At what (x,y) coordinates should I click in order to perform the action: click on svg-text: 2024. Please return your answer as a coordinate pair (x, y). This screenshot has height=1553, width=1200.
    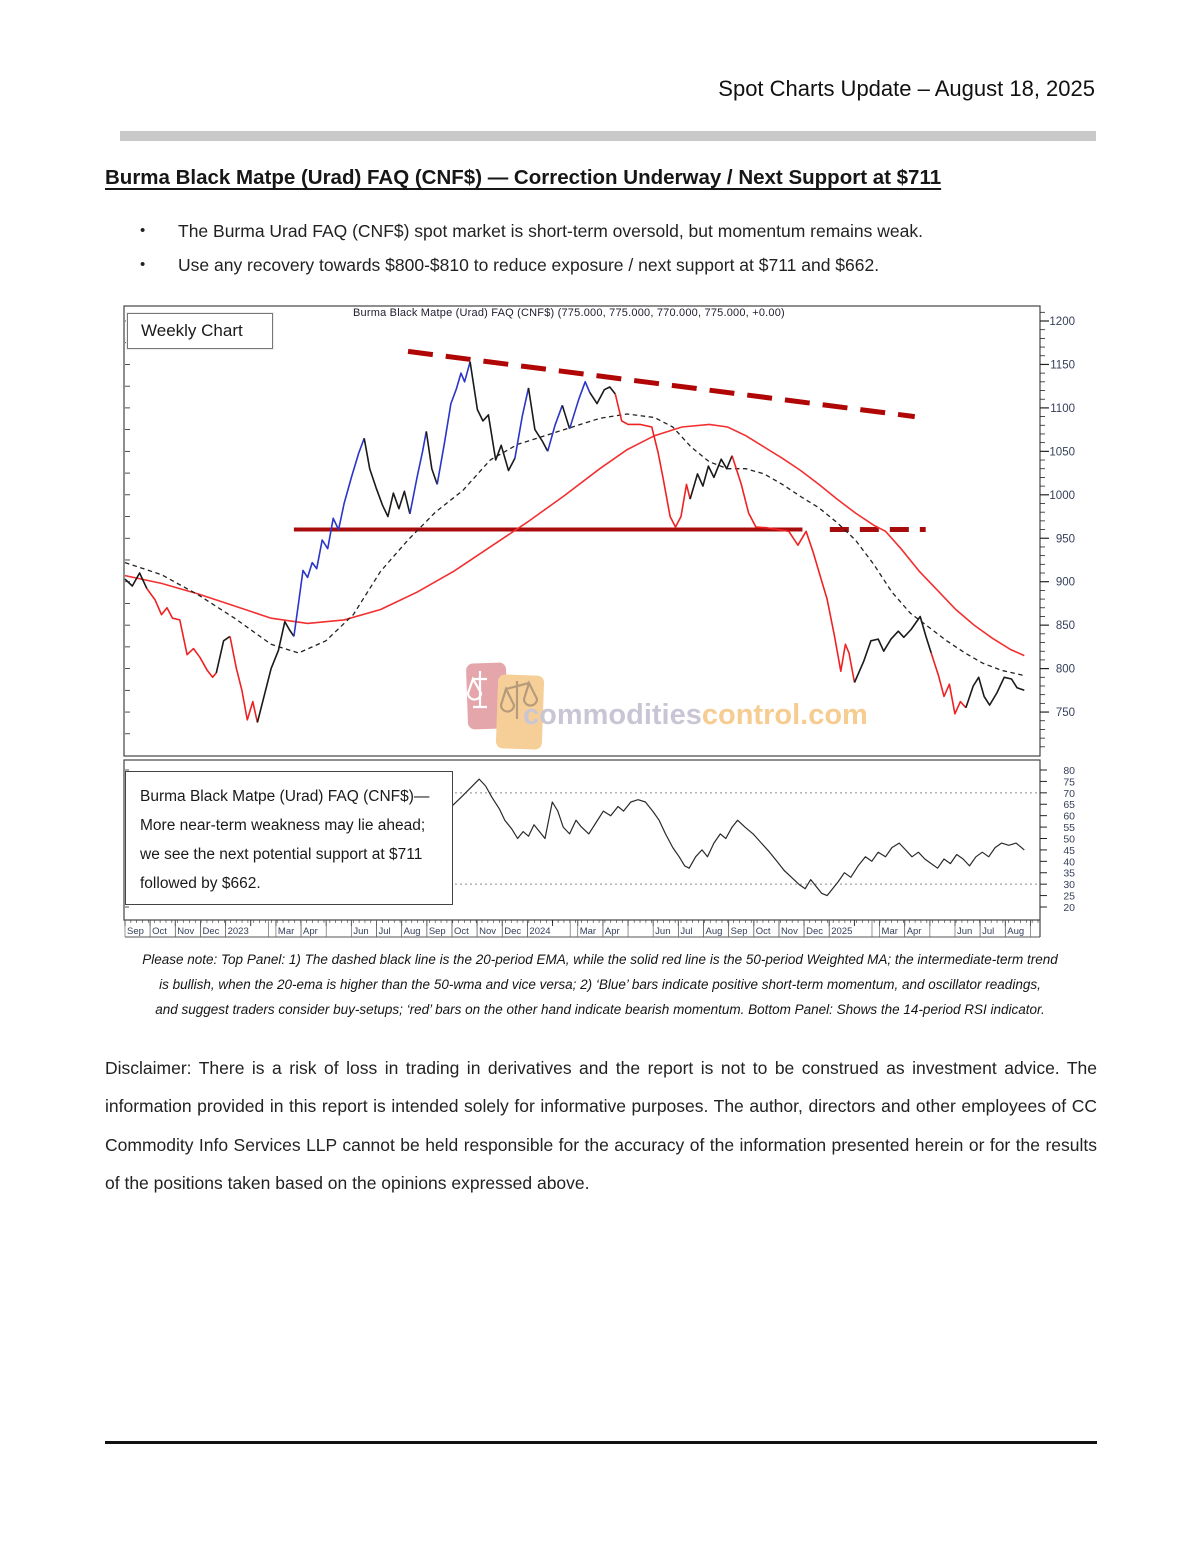
    Looking at the image, I should click on (539, 931).